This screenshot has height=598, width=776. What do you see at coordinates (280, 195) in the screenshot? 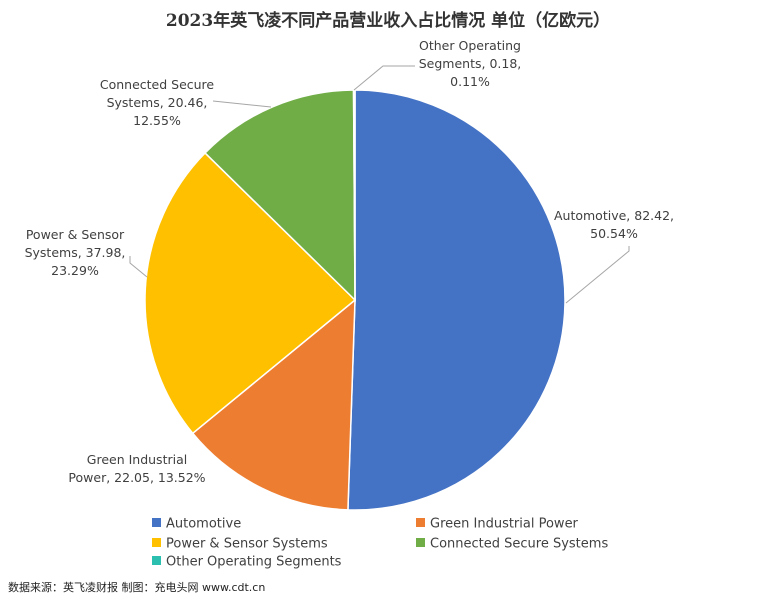
I see `pie-slice-connected-secure-systems` at bounding box center [280, 195].